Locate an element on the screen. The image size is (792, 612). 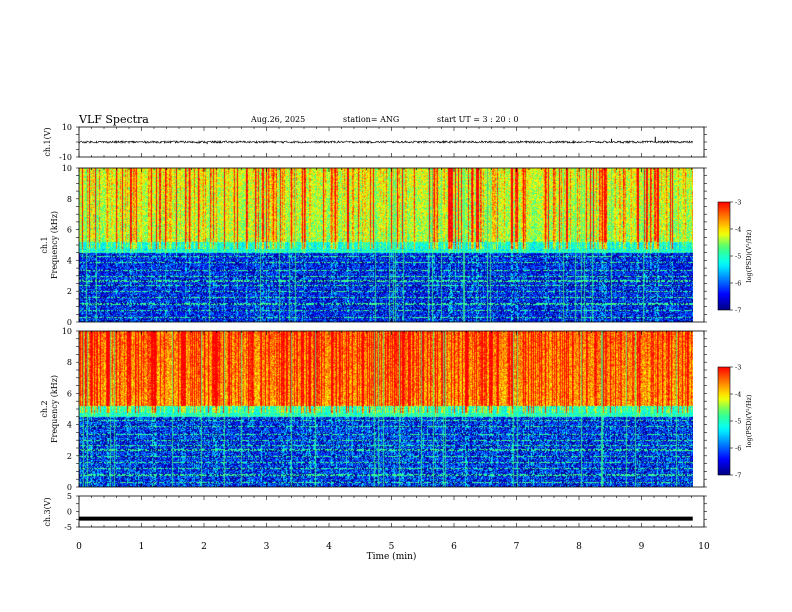
y-tick-label: -10 is located at coordinates (65, 157).